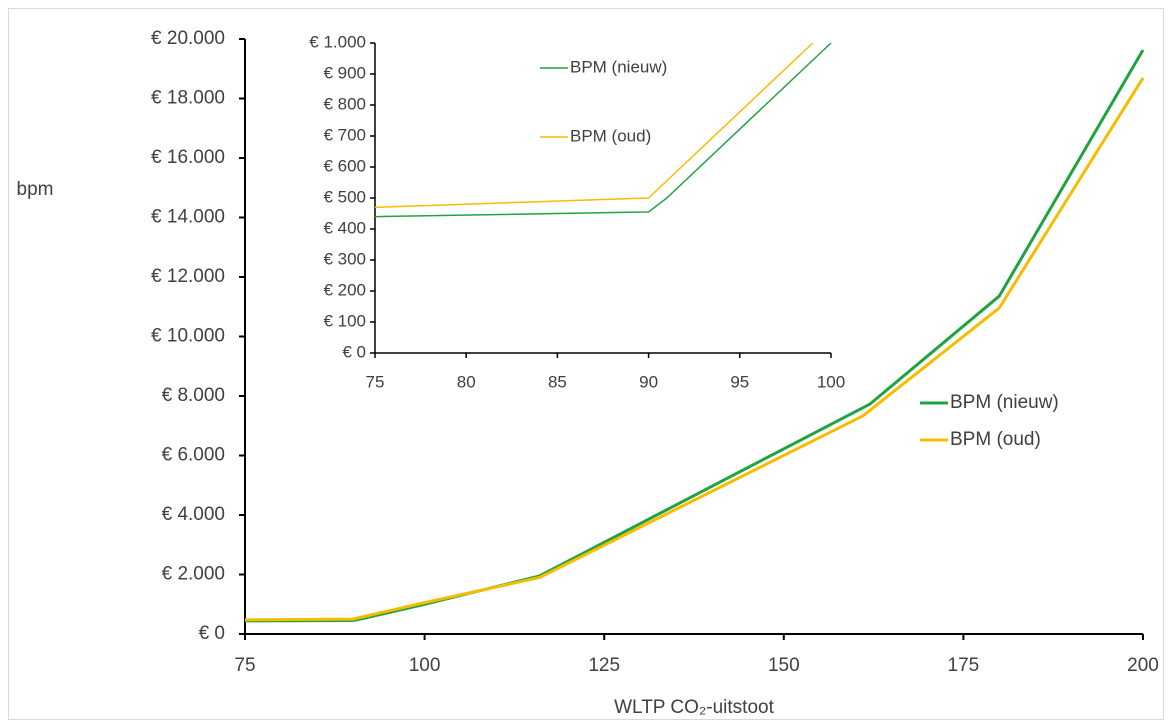  Describe the element at coordinates (35, 189) in the screenshot. I see `y-axis-title: bpm` at that location.